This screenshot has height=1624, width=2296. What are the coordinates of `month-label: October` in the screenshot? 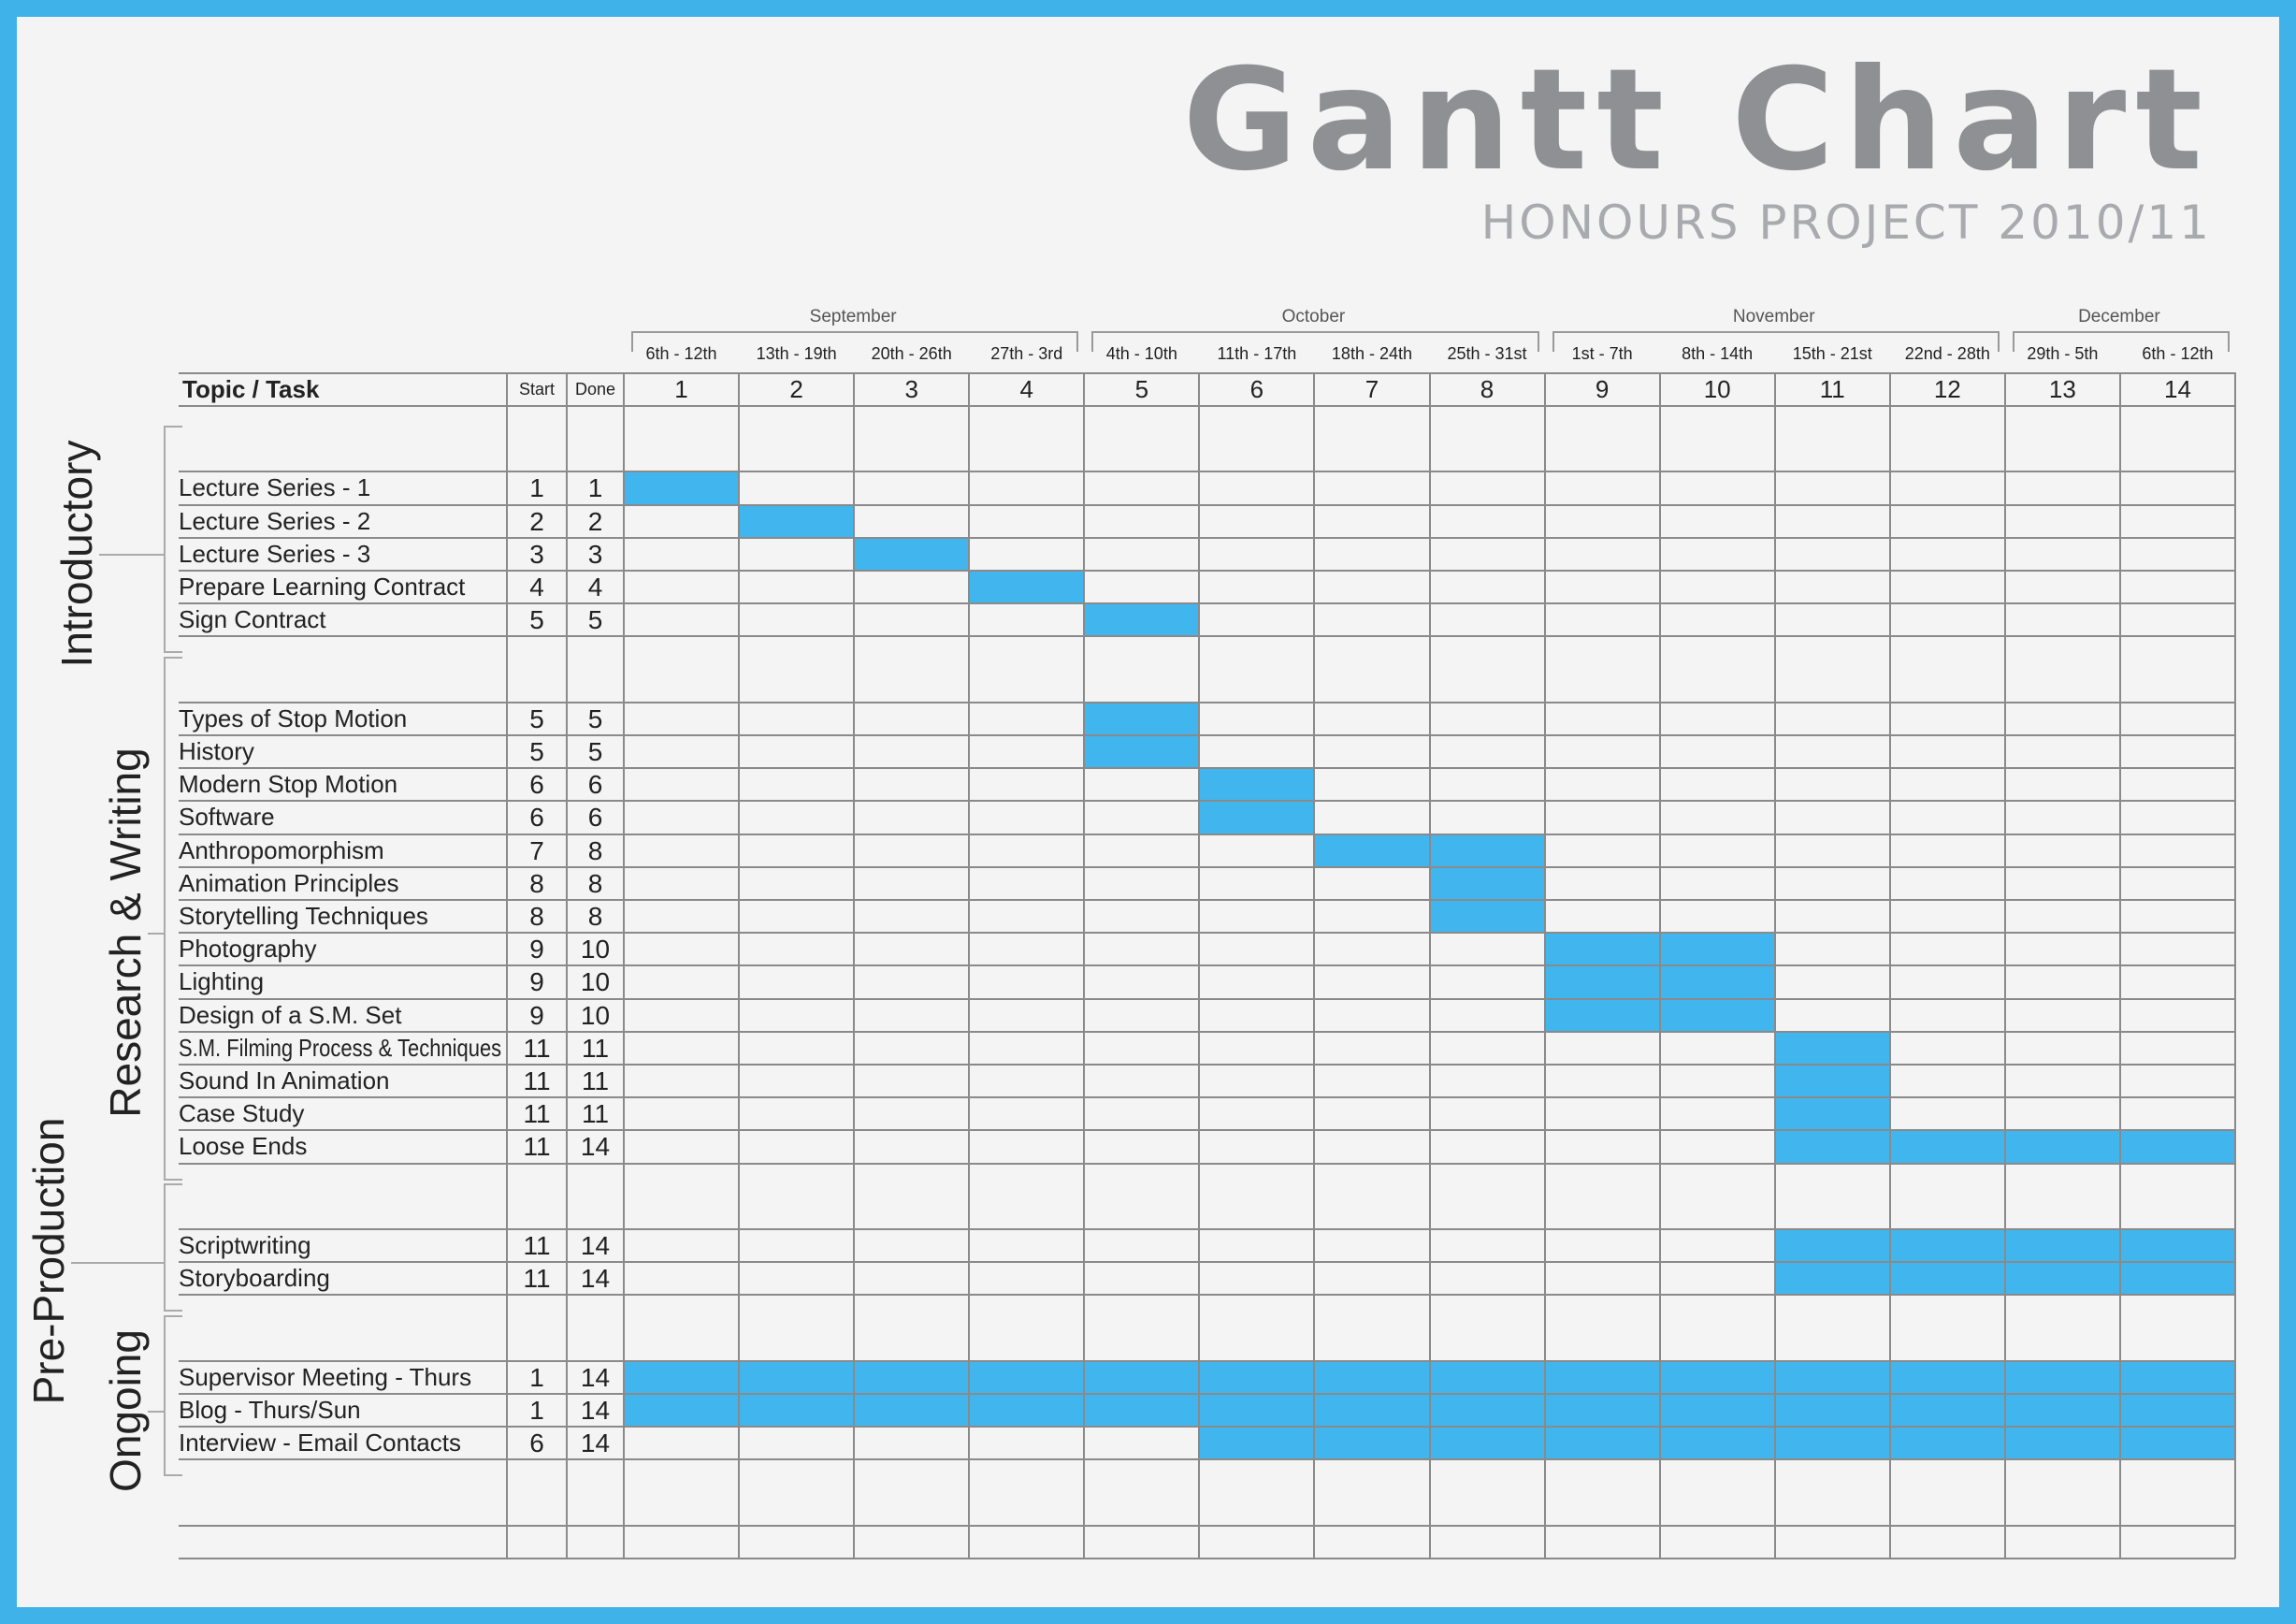 It's located at (1313, 316).